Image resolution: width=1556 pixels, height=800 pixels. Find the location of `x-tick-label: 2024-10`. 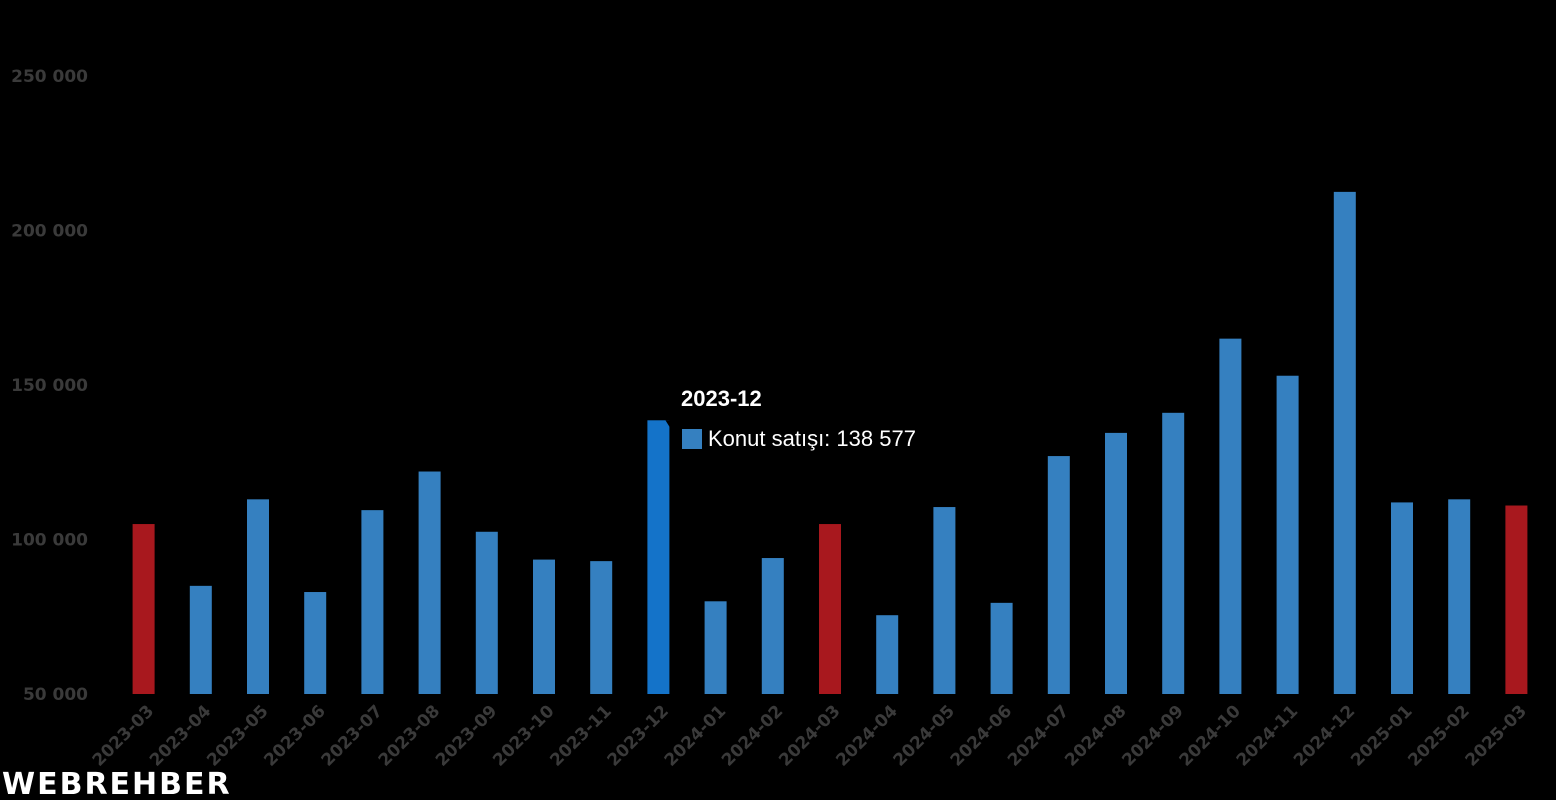

x-tick-label: 2024-10 is located at coordinates (1210, 735).